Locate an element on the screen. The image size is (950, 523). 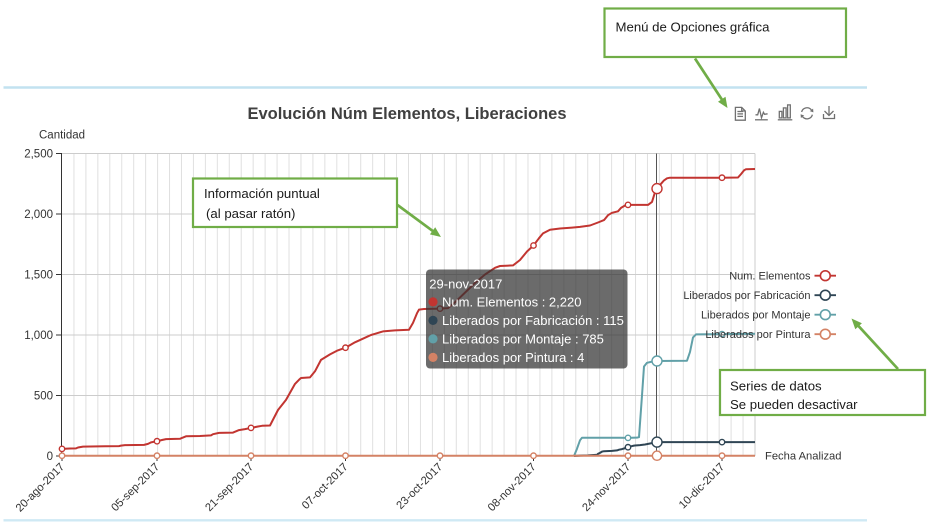
svg-text: Información puntual is located at coordinates (262, 193).